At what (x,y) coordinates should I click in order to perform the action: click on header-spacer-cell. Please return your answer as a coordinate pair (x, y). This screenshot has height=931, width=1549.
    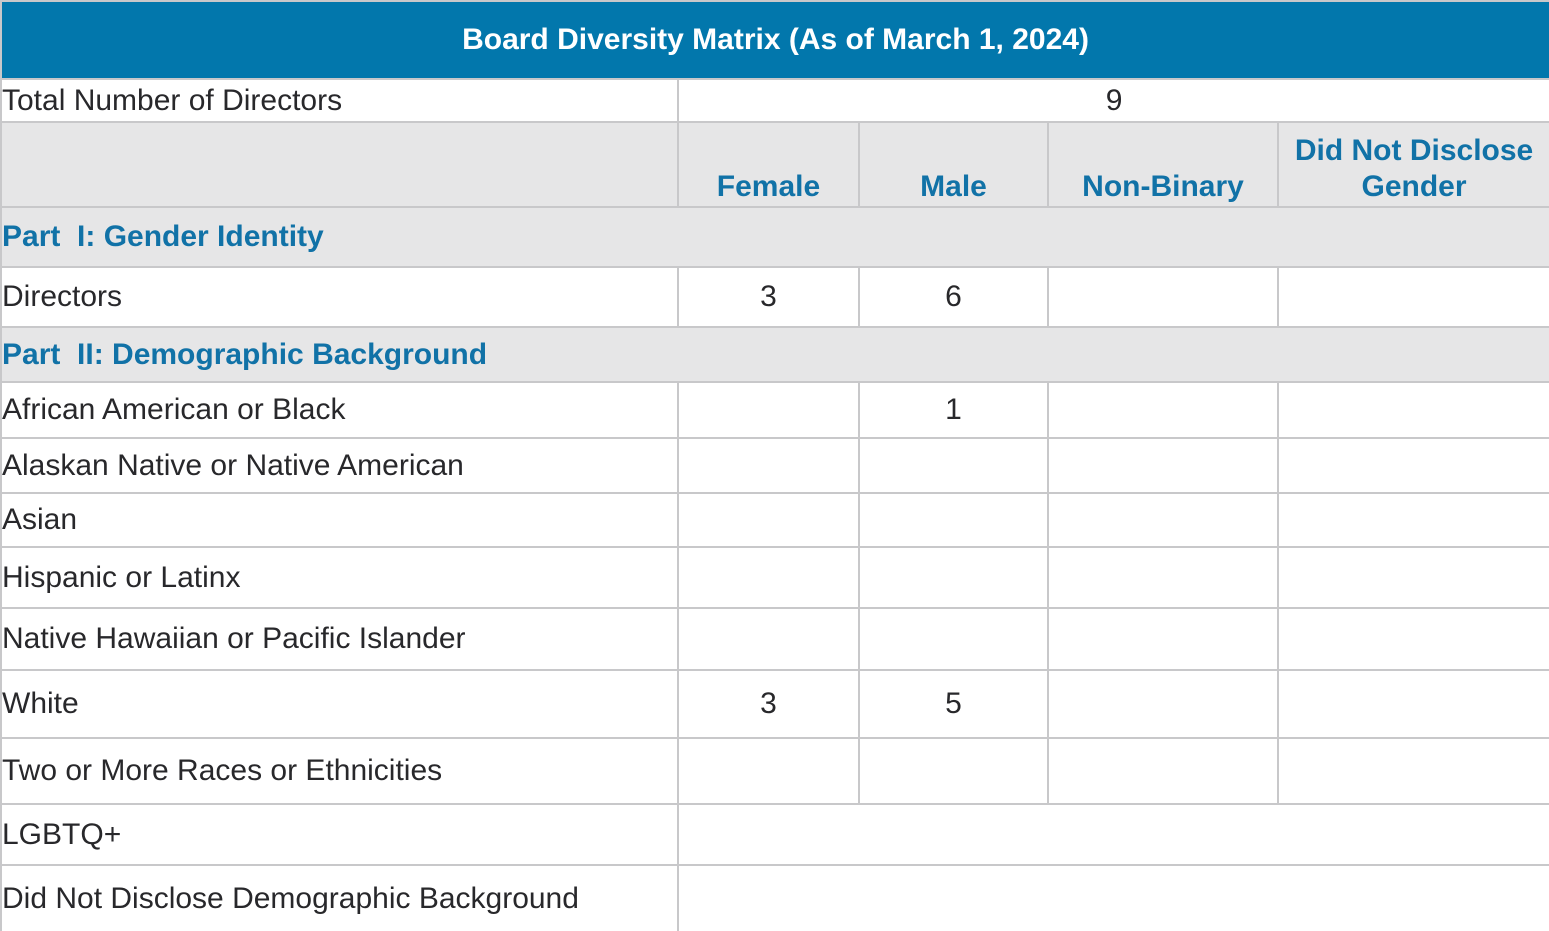
    Looking at the image, I should click on (339, 164).